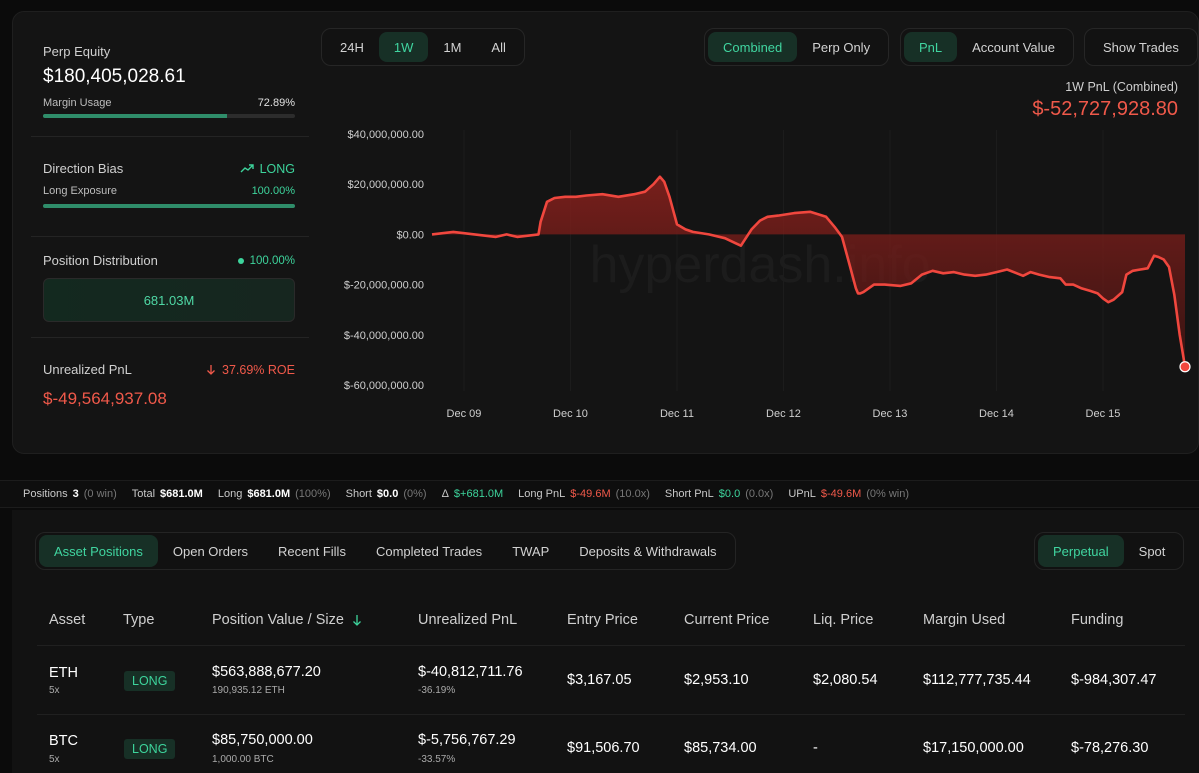 The width and height of the screenshot is (1199, 773). What do you see at coordinates (1121, 87) in the screenshot?
I see `chart-title: 1W PnL (Combined)` at bounding box center [1121, 87].